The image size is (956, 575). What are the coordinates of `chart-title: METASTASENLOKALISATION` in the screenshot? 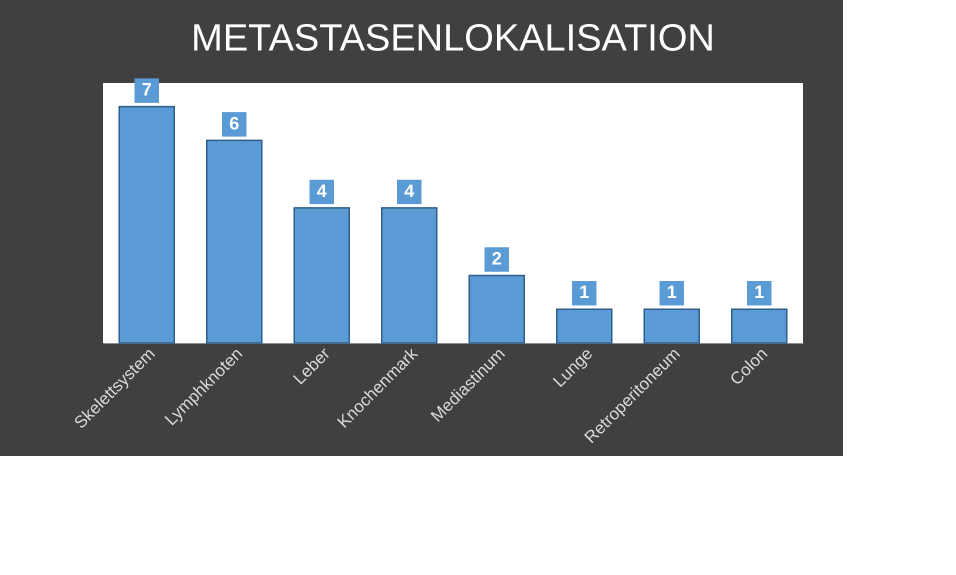 It's located at (453, 38).